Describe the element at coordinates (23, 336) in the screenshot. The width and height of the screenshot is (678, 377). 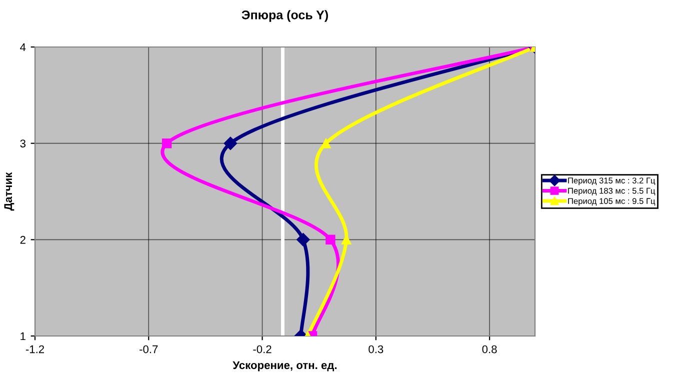
I see `y-tick-label: 1` at that location.